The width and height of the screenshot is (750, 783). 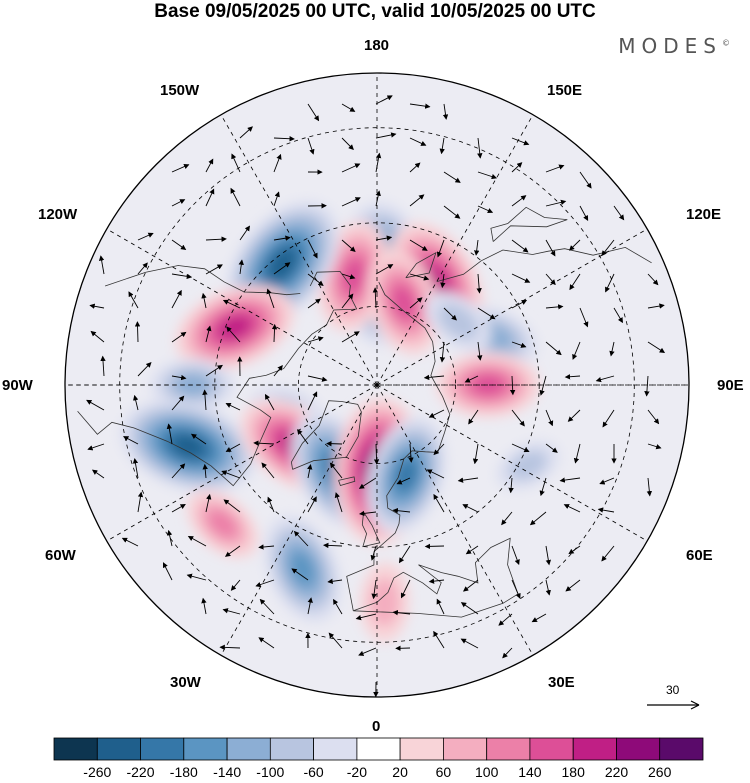 I want to click on brand-text: MODES, so click(x=670, y=46).